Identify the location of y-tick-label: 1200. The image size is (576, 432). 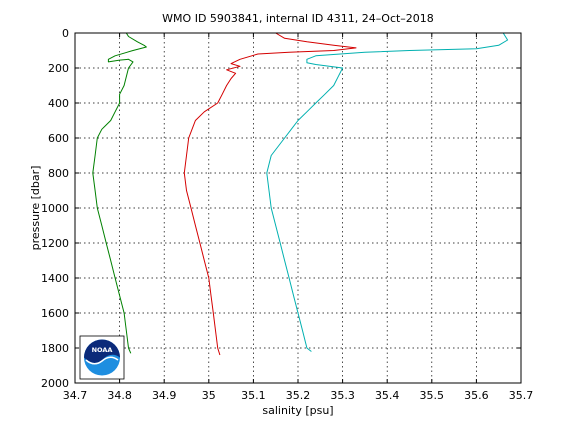
(55, 243).